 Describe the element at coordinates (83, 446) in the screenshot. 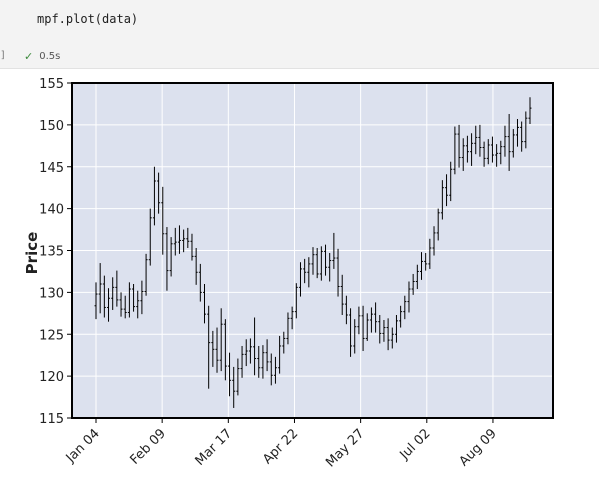

I see `x-tick-label: Jan 04` at that location.